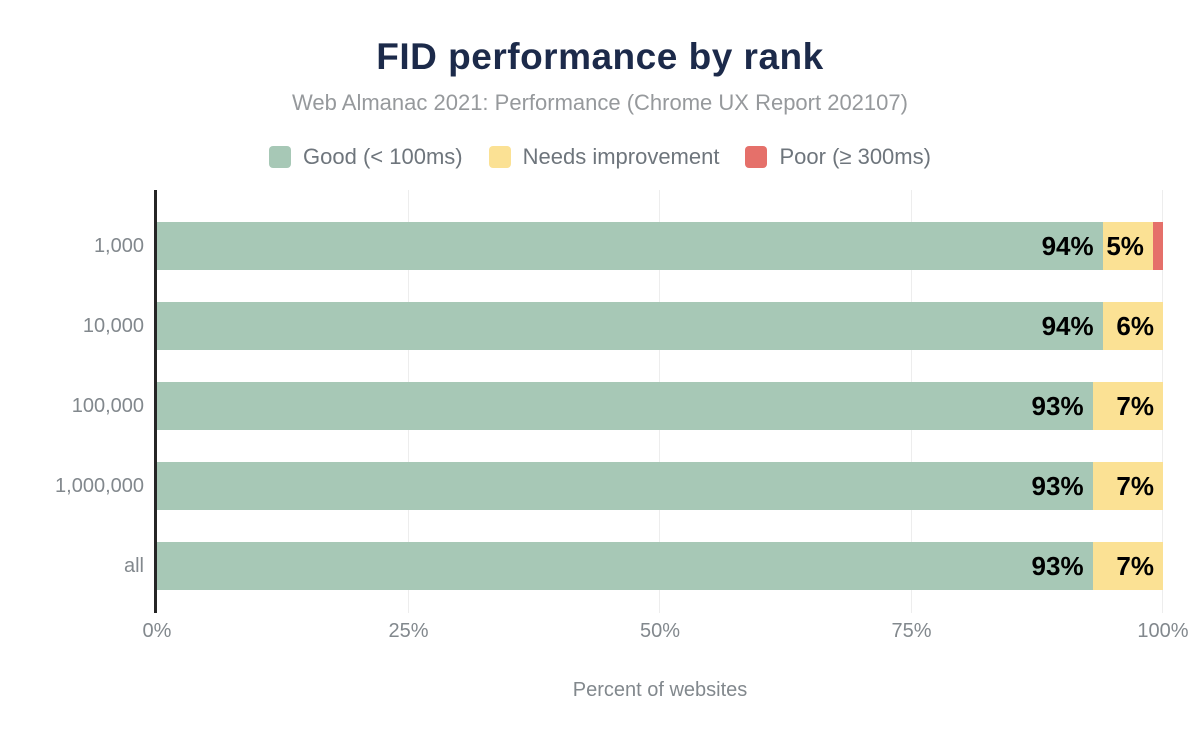 The image size is (1200, 742). Describe the element at coordinates (157, 631) in the screenshot. I see `x-tick-0: 0%` at that location.